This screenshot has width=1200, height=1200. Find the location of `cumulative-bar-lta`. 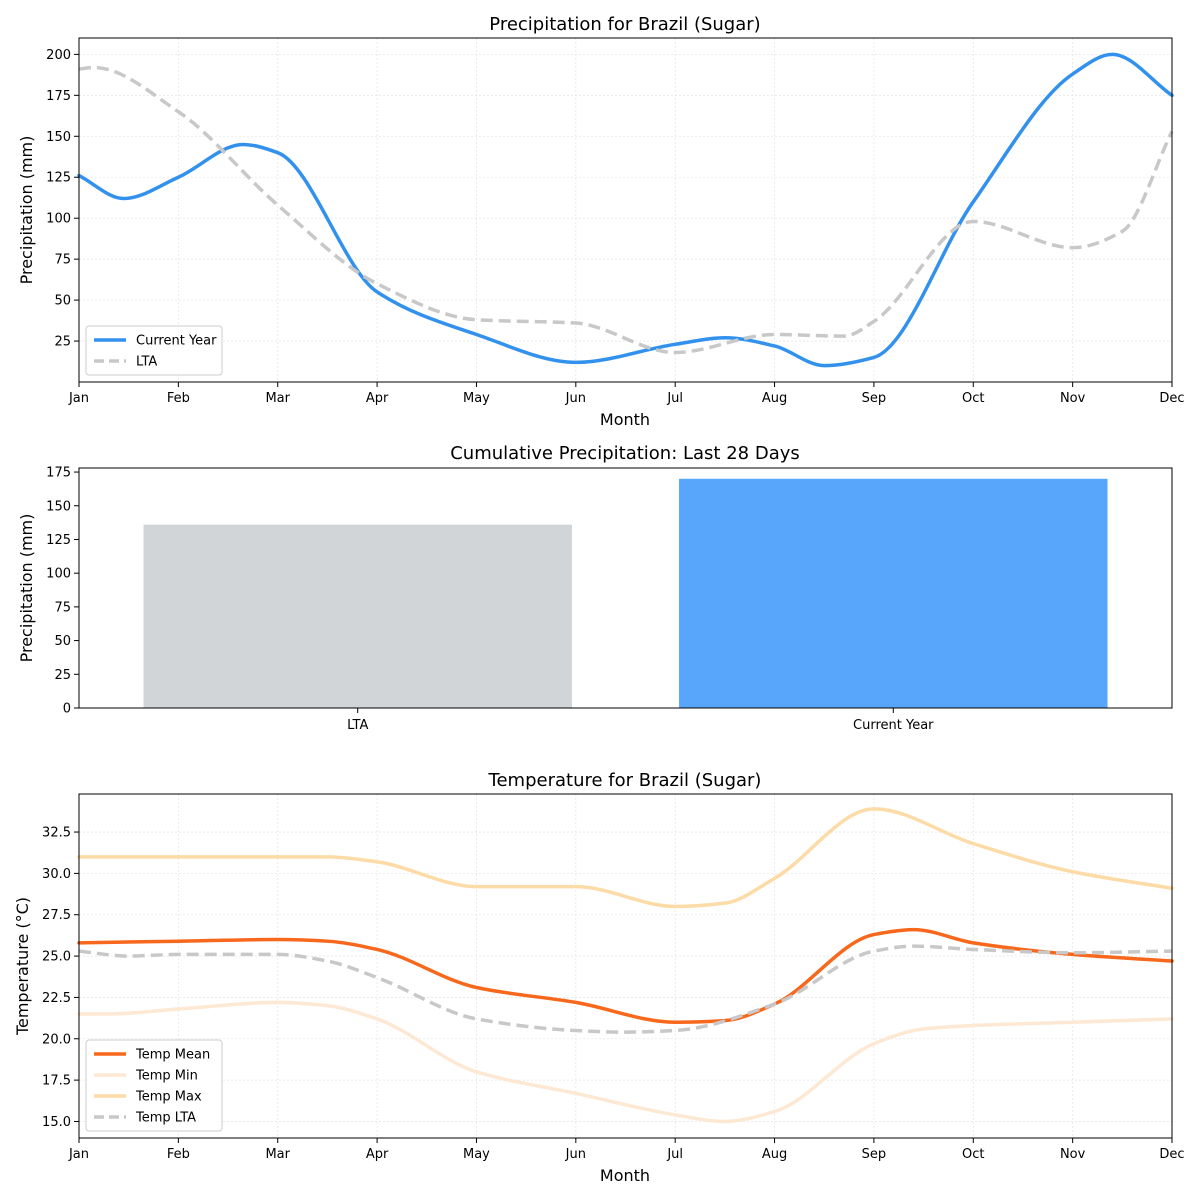

cumulative-bar-lta is located at coordinates (357, 616).